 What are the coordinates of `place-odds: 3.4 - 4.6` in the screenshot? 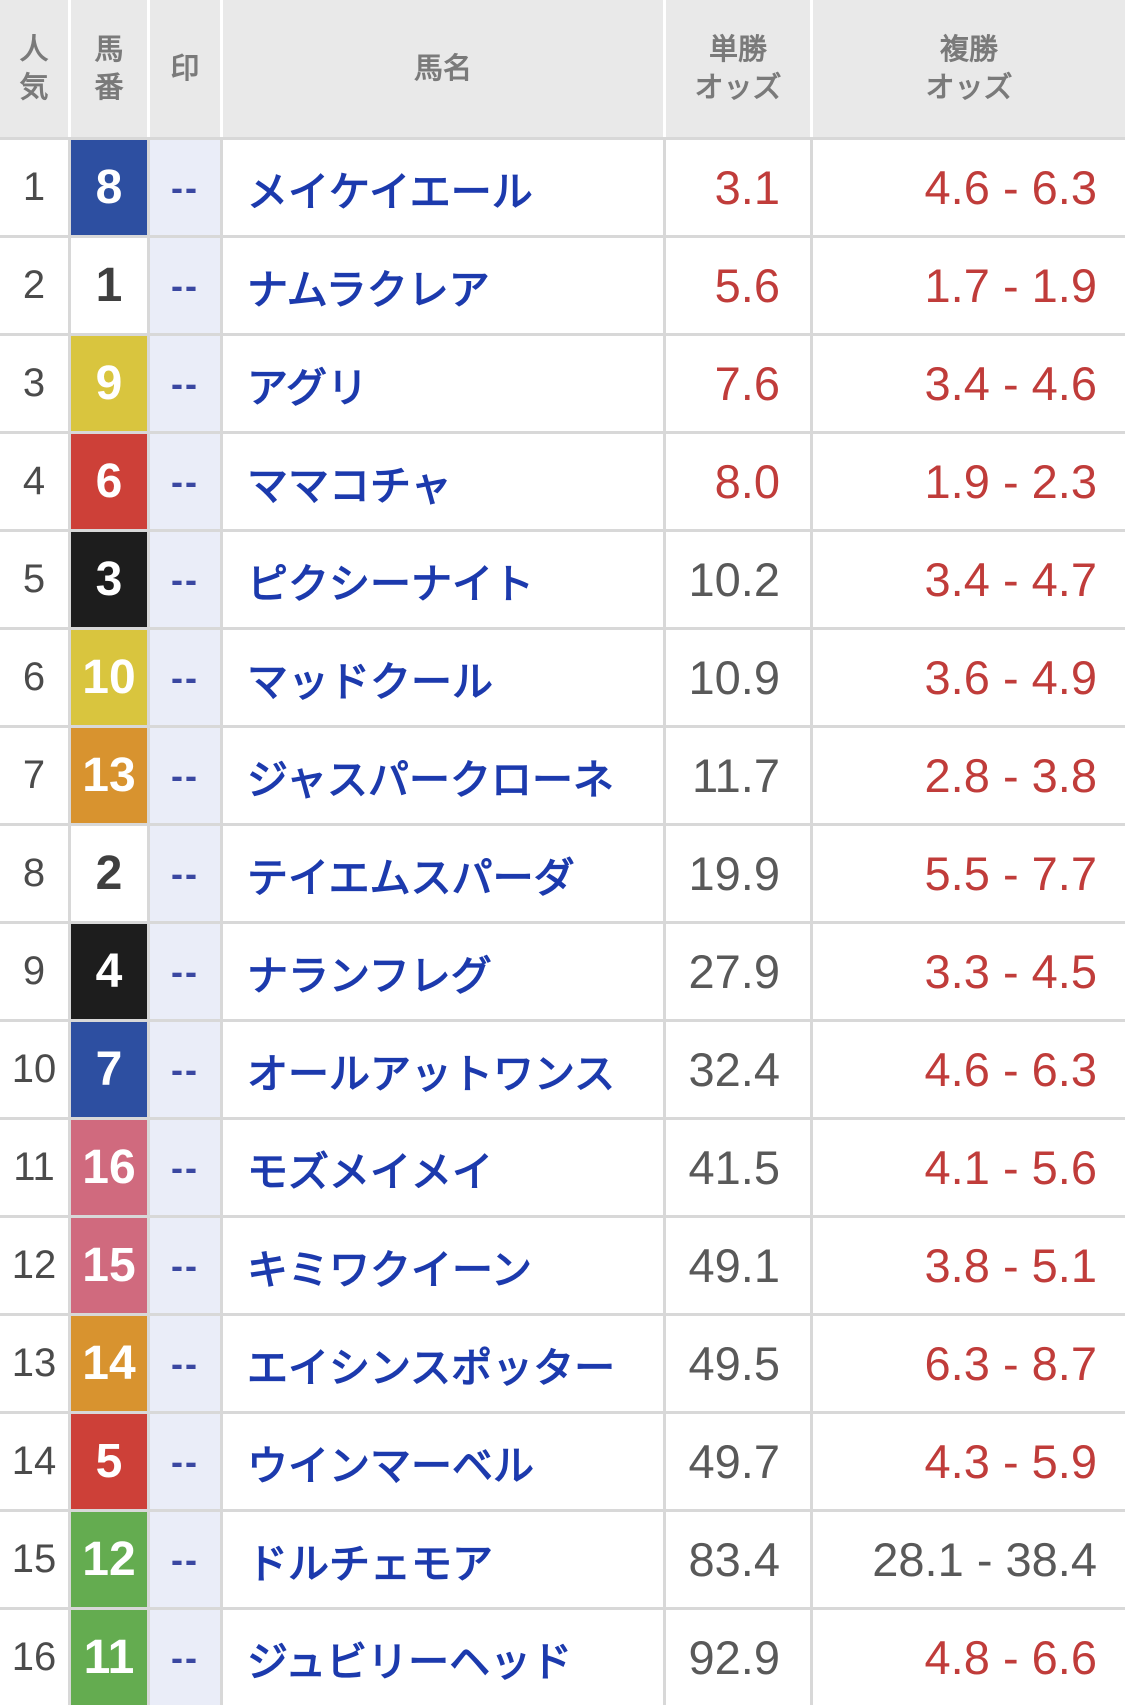 It's located at (969, 383).